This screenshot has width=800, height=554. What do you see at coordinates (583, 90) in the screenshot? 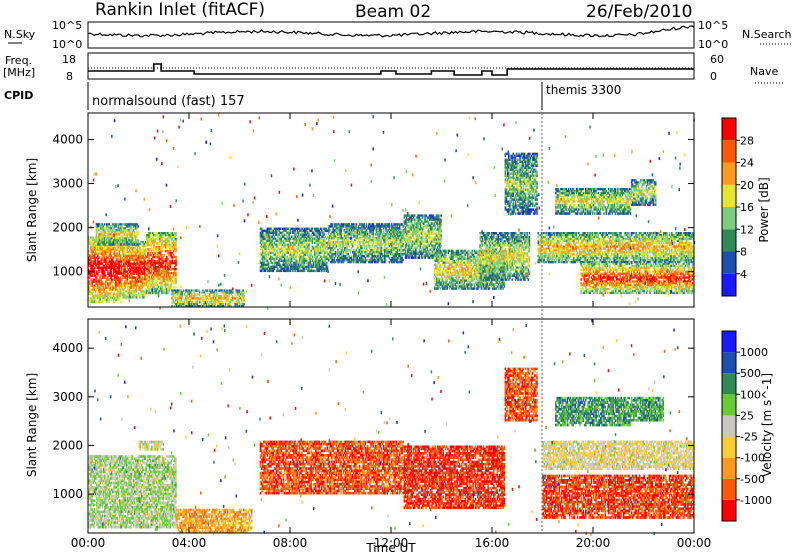
I see `cpid-mode-2: themis 3300` at bounding box center [583, 90].